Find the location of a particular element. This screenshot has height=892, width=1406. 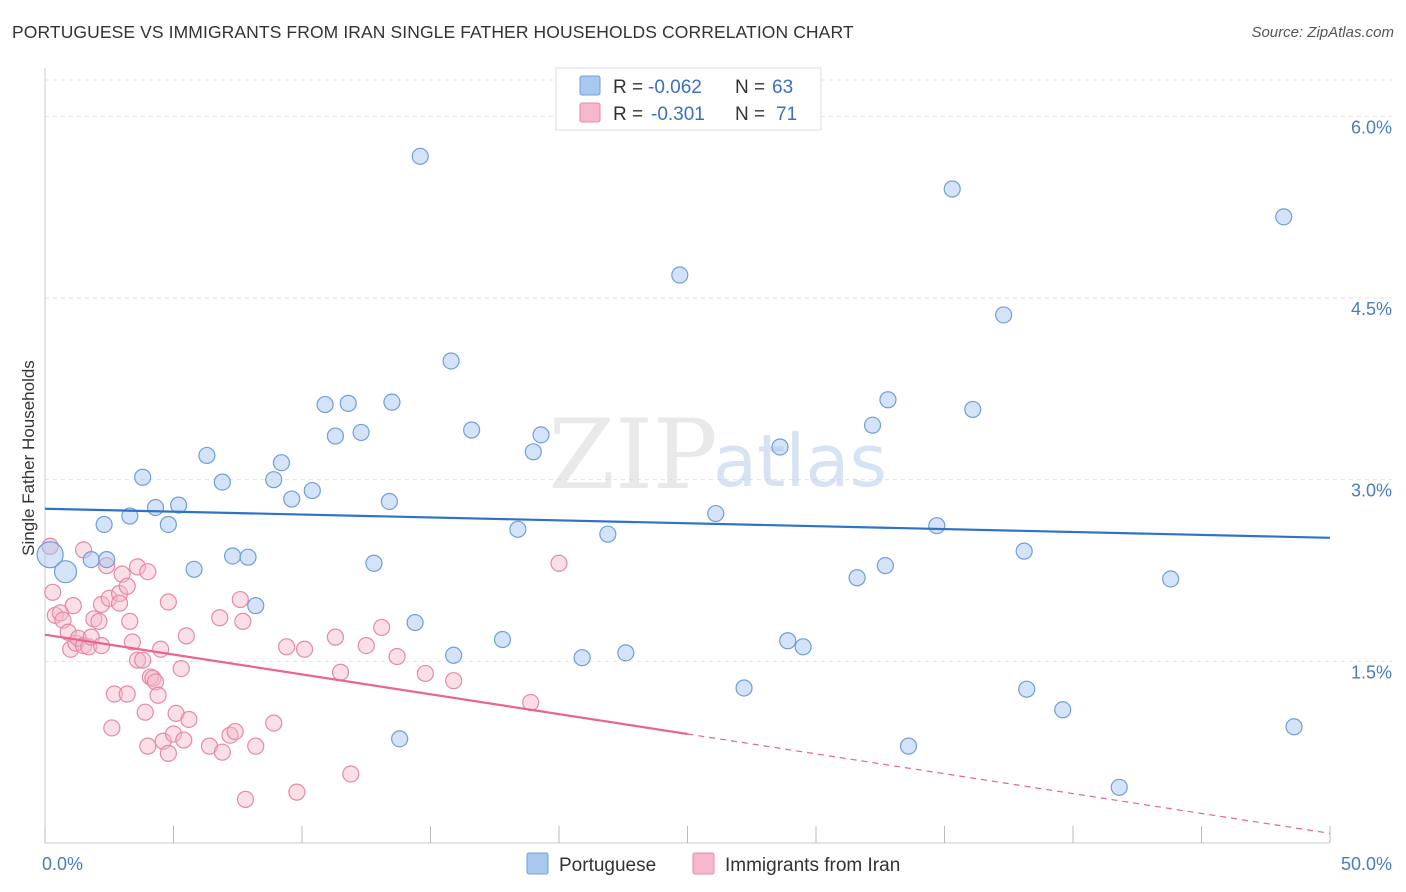

x-tick-label-0: 0.0% is located at coordinates (62, 864).